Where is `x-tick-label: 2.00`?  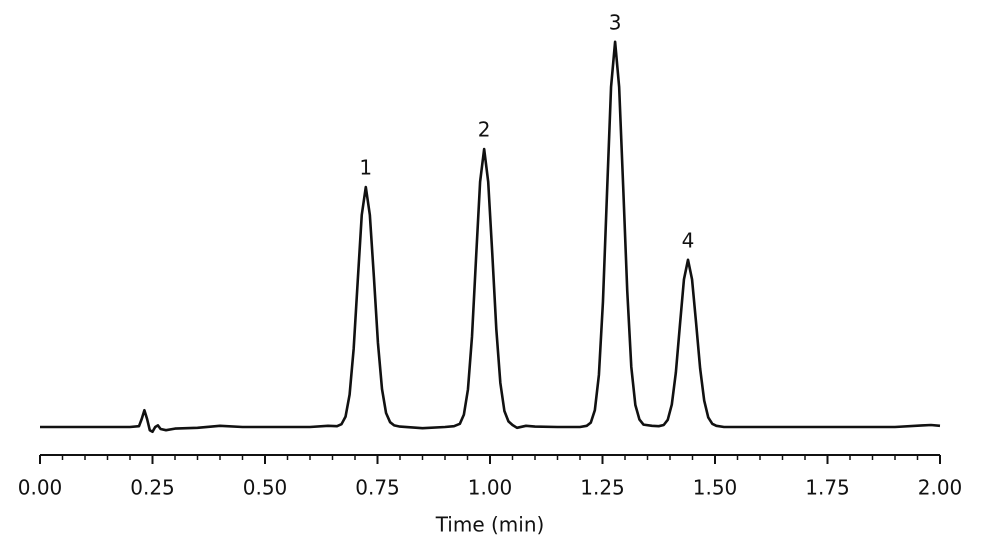 x-tick-label: 2.00 is located at coordinates (940, 488).